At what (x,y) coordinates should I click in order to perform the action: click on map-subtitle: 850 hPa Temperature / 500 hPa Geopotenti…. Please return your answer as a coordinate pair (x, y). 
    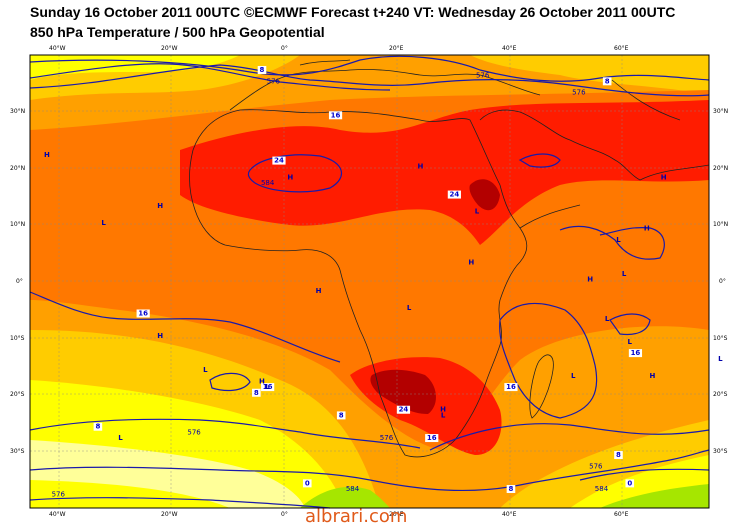
    Looking at the image, I should click on (177, 32).